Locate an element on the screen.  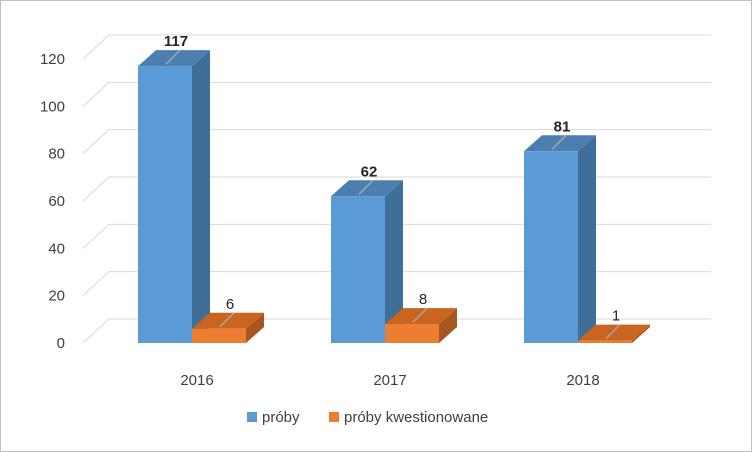
y-tick-label: 0 is located at coordinates (61, 343).